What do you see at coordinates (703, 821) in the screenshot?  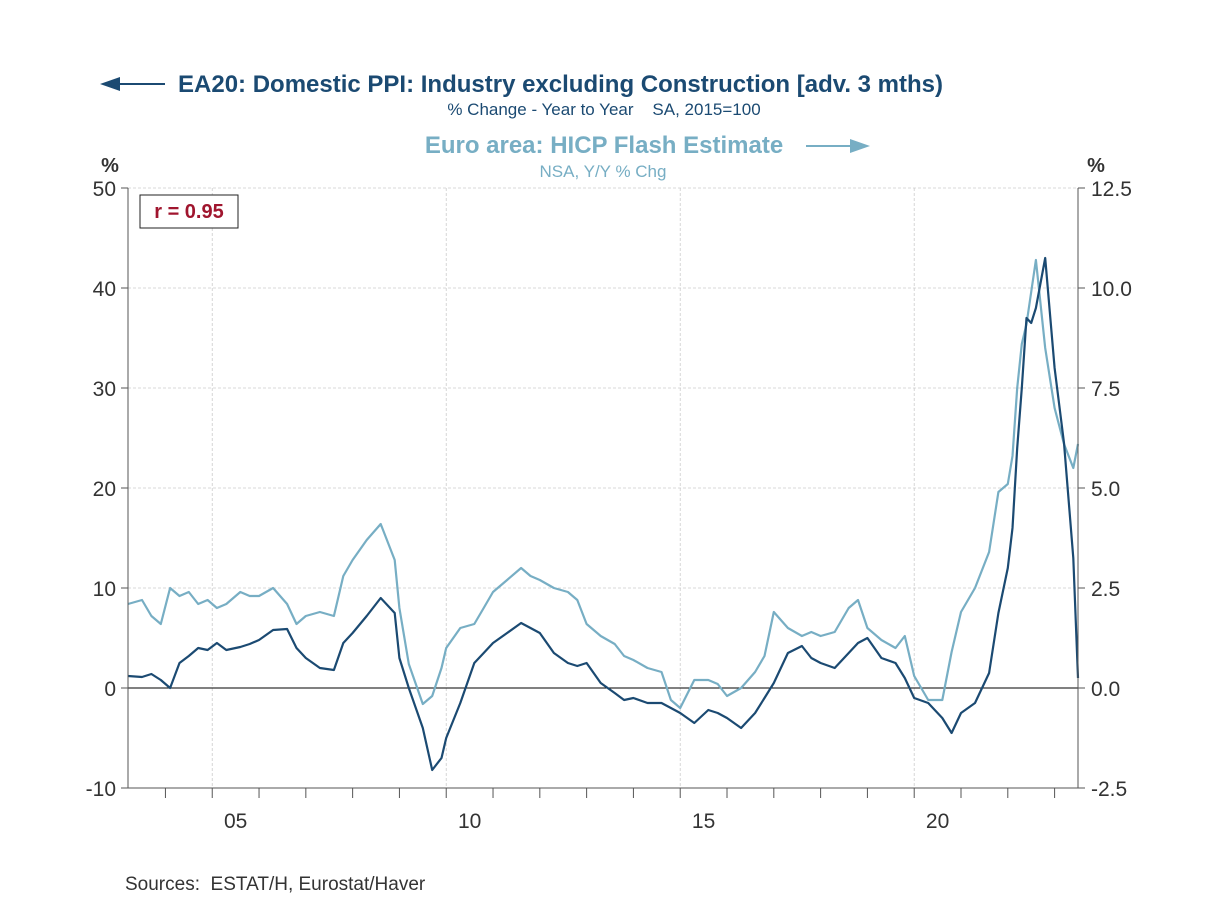 I see `x-tick-label: 15` at bounding box center [703, 821].